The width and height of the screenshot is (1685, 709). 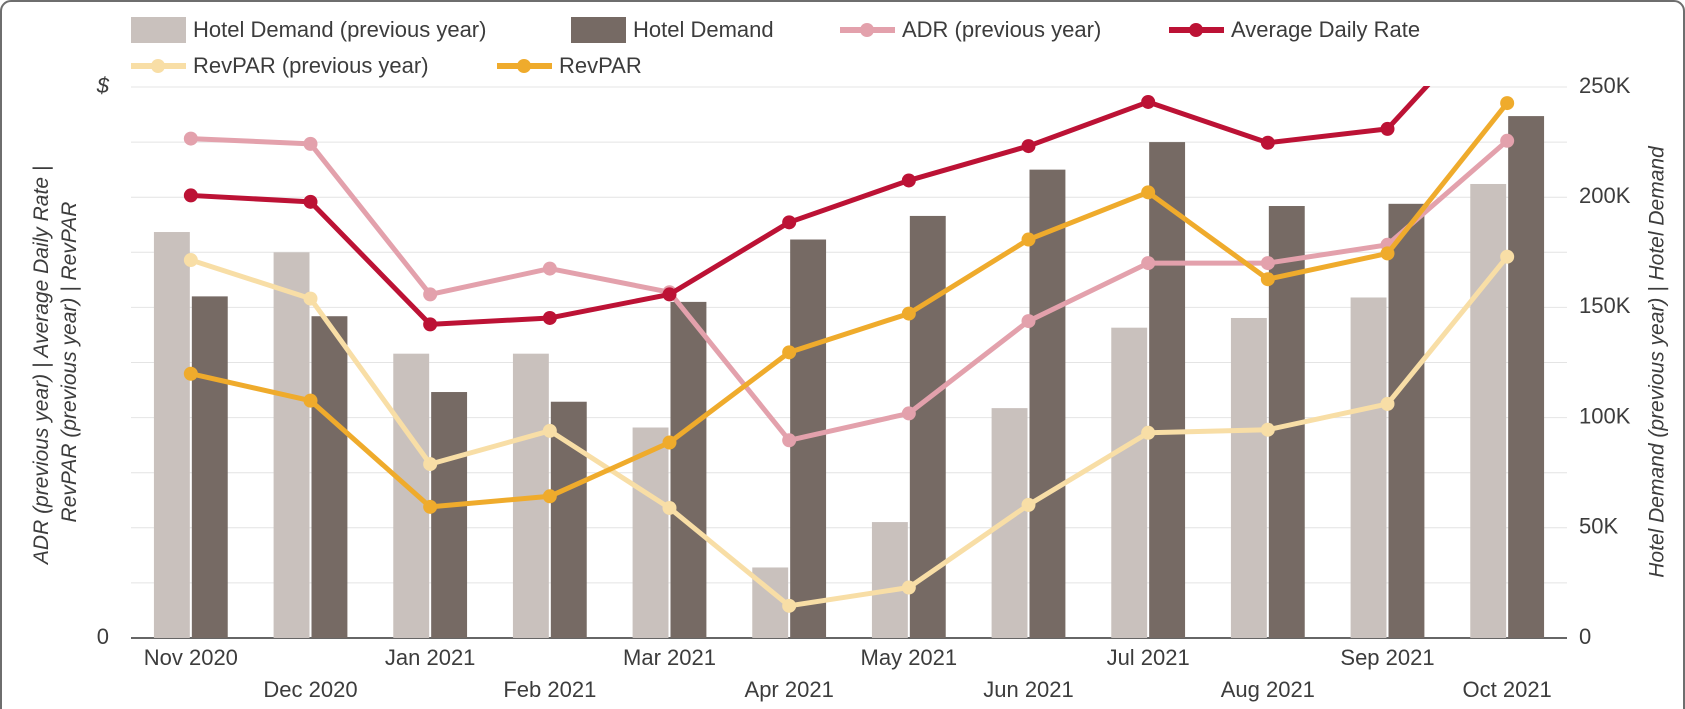 I want to click on x-tick-label: May 2021, so click(x=909, y=657).